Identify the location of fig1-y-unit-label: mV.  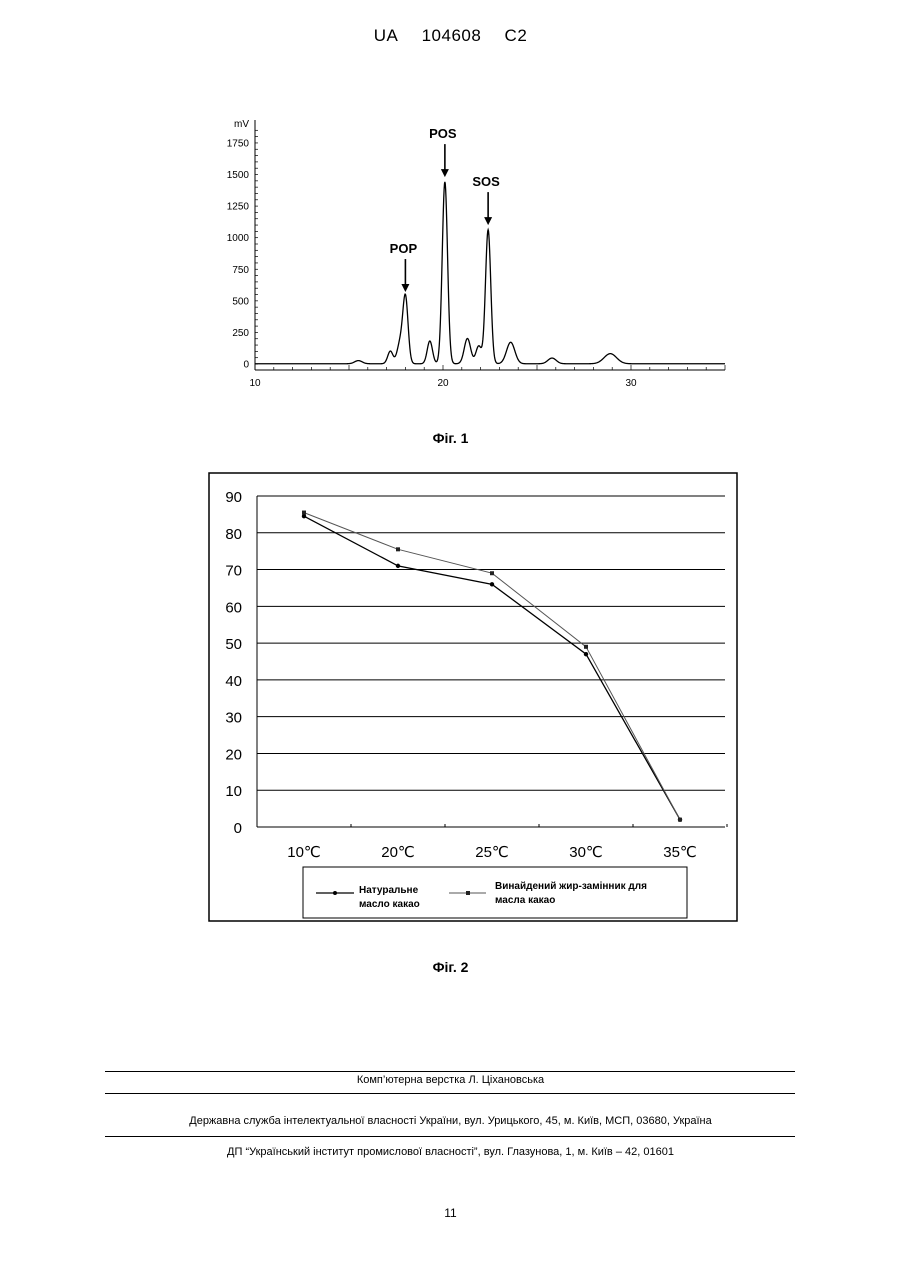
(241, 124).